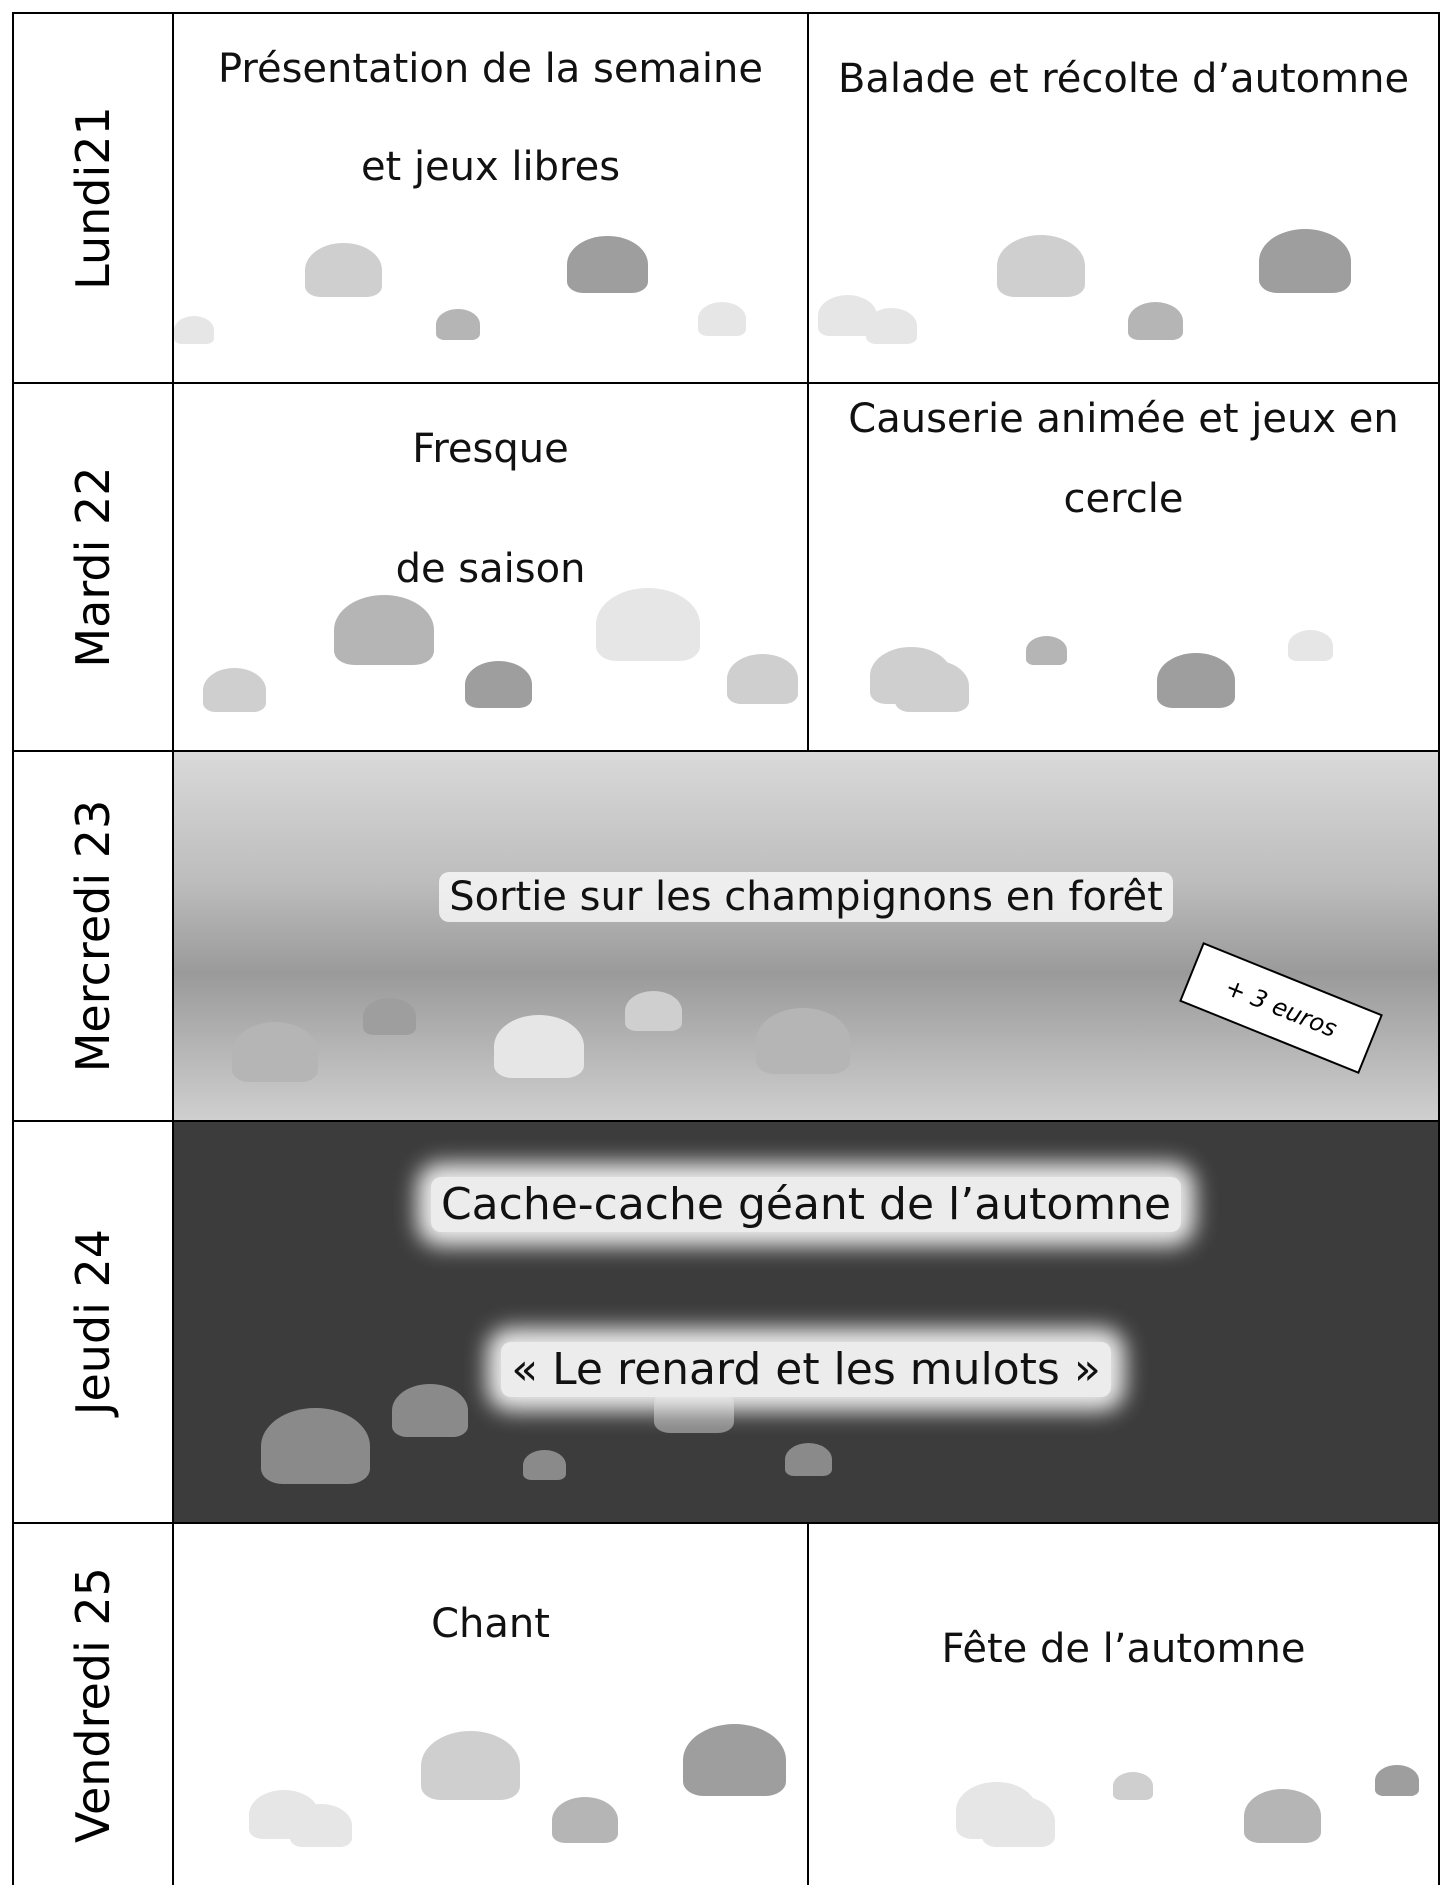  Describe the element at coordinates (1123, 499) in the screenshot. I see `activity-text: cercle` at that location.